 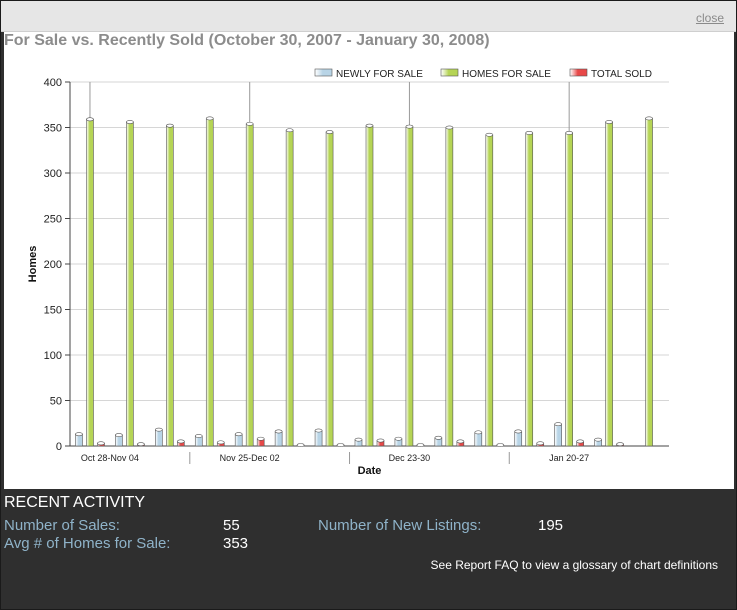 What do you see at coordinates (621, 74) in the screenshot?
I see `legend-label: TOTAL SOLD` at bounding box center [621, 74].